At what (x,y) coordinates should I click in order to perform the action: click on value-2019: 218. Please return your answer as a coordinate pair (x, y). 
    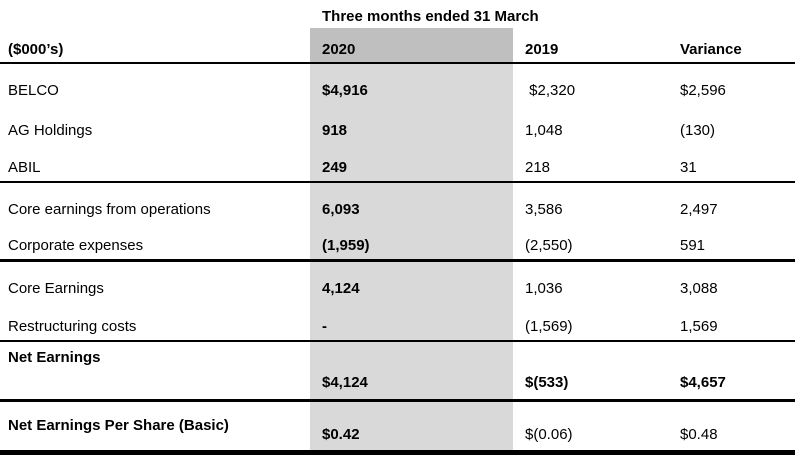
    Looking at the image, I should click on (538, 167).